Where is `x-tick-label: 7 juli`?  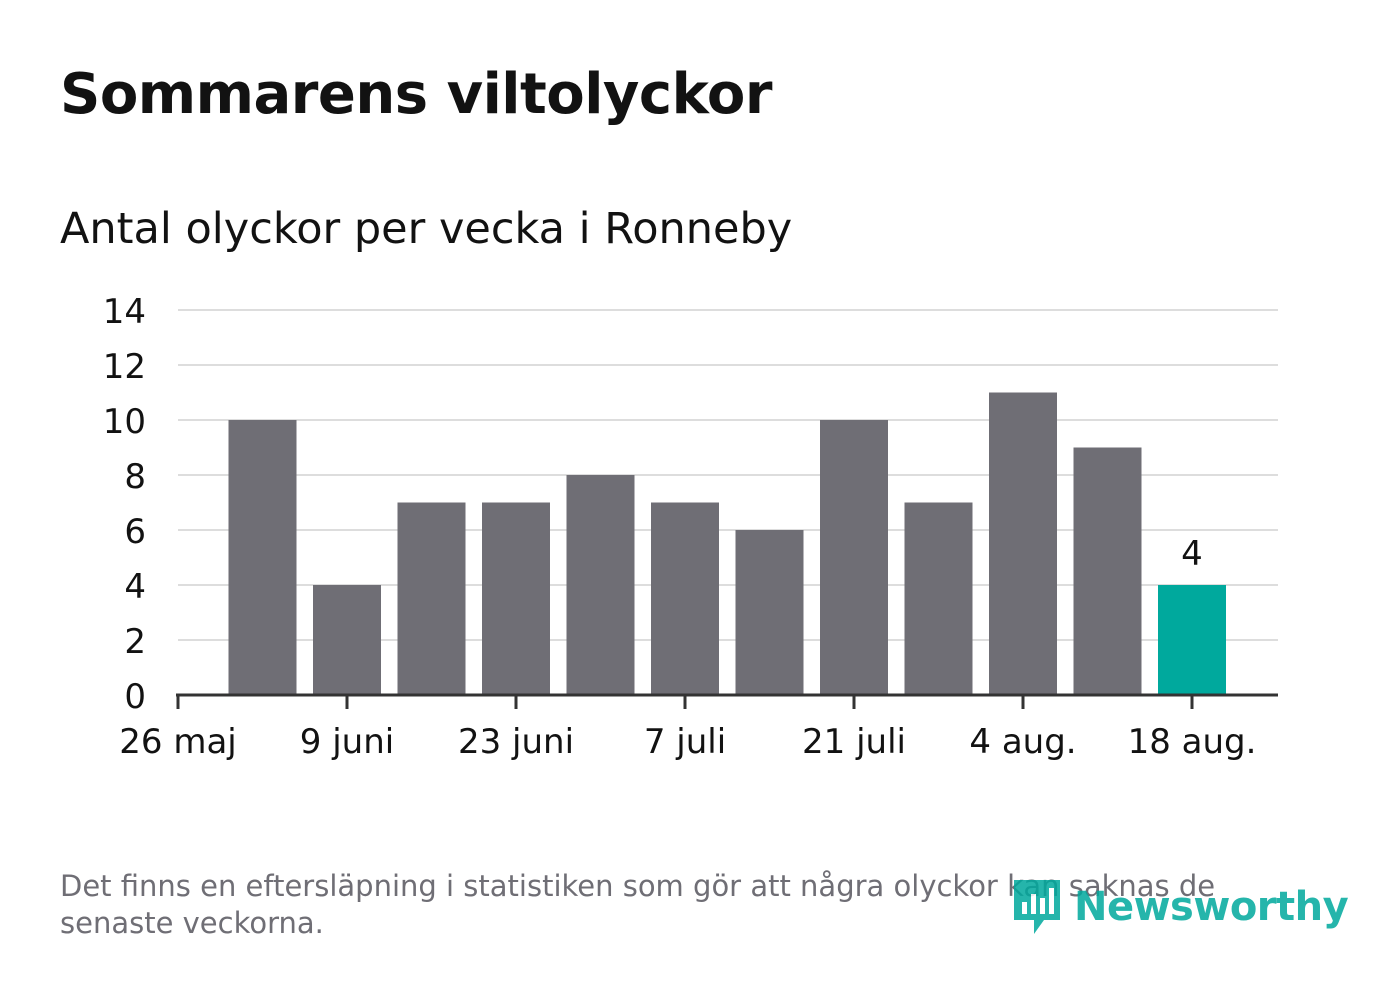
x-tick-label: 7 juli is located at coordinates (685, 742).